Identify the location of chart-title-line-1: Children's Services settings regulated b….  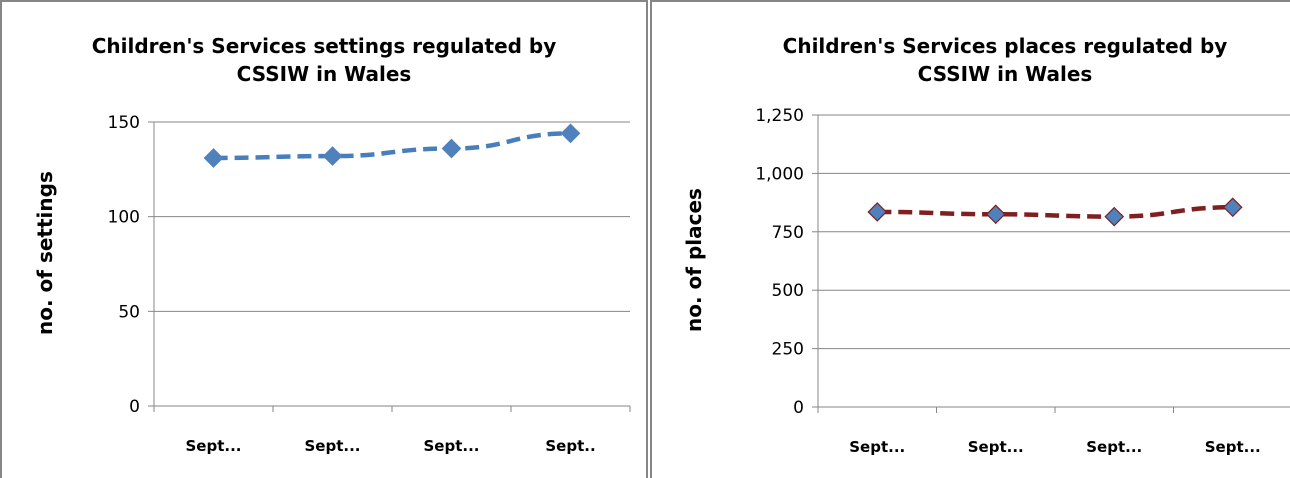
(324, 46).